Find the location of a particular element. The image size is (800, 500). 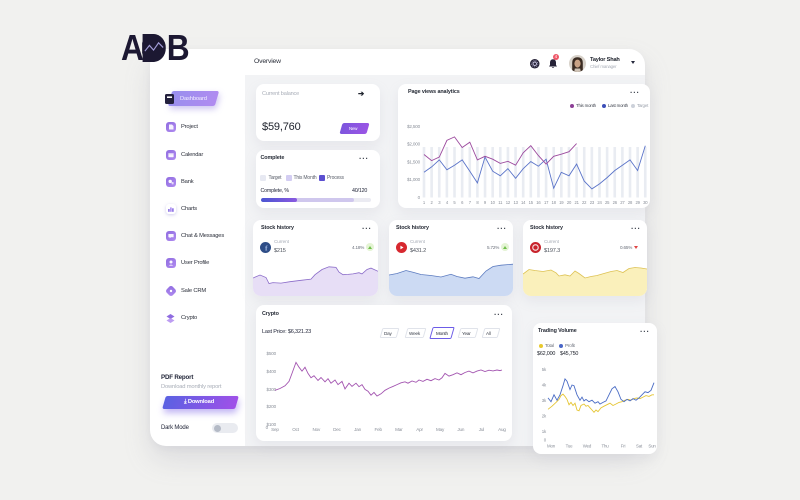

svg-text: 16 is located at coordinates (538, 202).